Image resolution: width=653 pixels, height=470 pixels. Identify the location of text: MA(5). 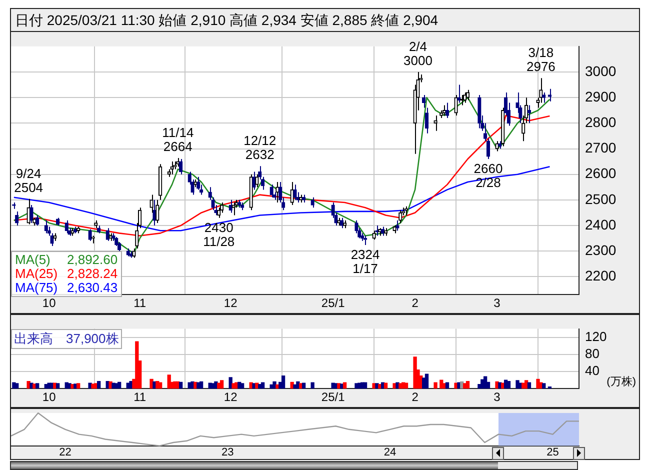
(33, 259).